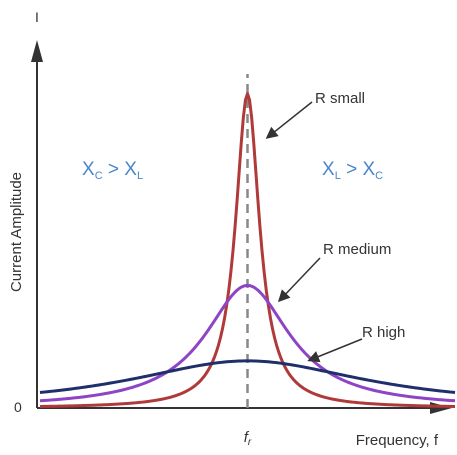 This screenshot has width=457, height=455. Describe the element at coordinates (289, 120) in the screenshot. I see `r-small-arrow` at that location.